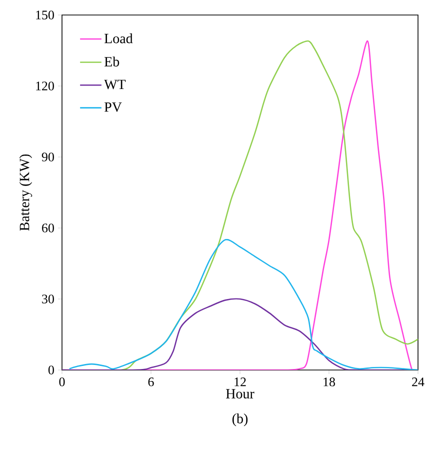 Image resolution: width=446 pixels, height=462 pixels. What do you see at coordinates (118, 38) in the screenshot?
I see `legend-label: Load` at bounding box center [118, 38].